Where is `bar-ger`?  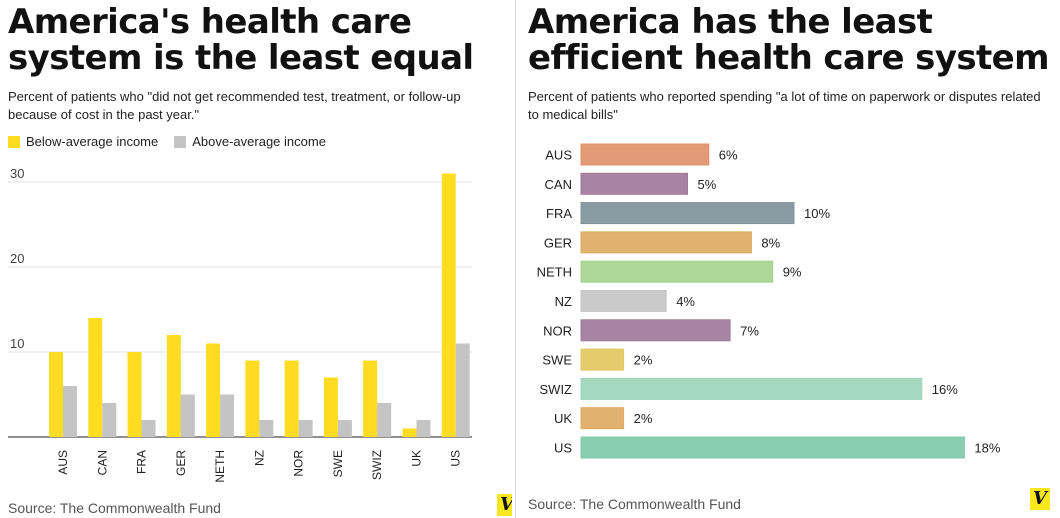 bar-ger is located at coordinates (666, 242).